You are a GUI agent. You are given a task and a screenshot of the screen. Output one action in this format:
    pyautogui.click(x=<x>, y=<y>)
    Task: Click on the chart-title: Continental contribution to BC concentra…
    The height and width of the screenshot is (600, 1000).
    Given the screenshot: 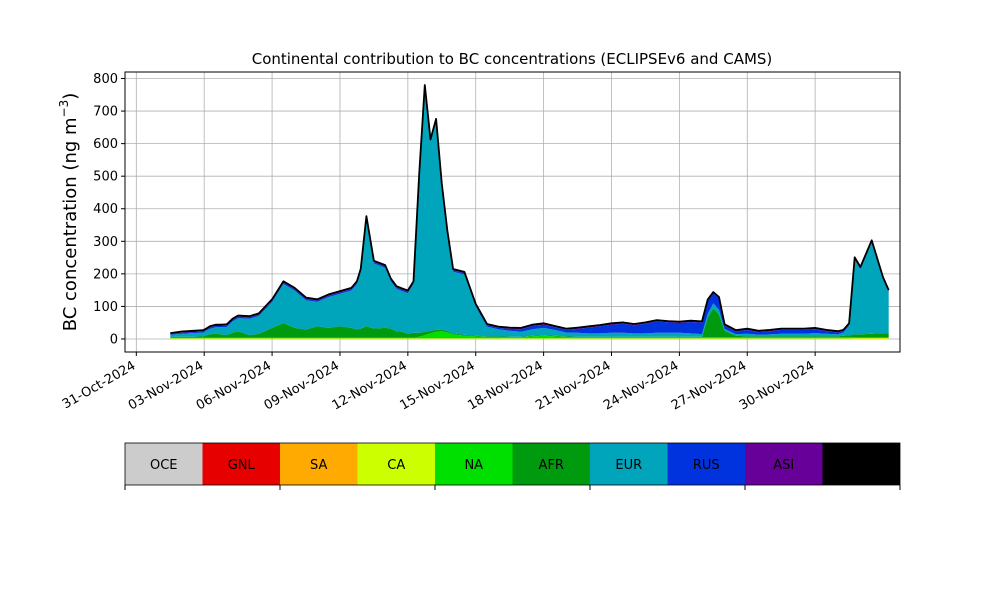 What is the action you would take?
    pyautogui.click(x=512, y=59)
    